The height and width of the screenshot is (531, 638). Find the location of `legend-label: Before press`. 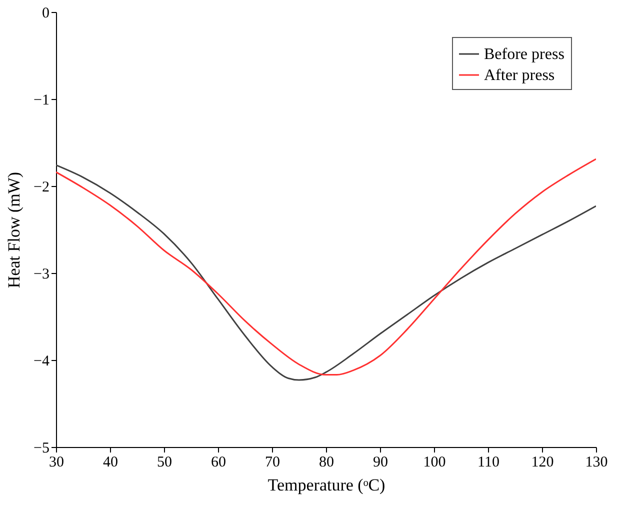

legend-label: Before press is located at coordinates (524, 54).